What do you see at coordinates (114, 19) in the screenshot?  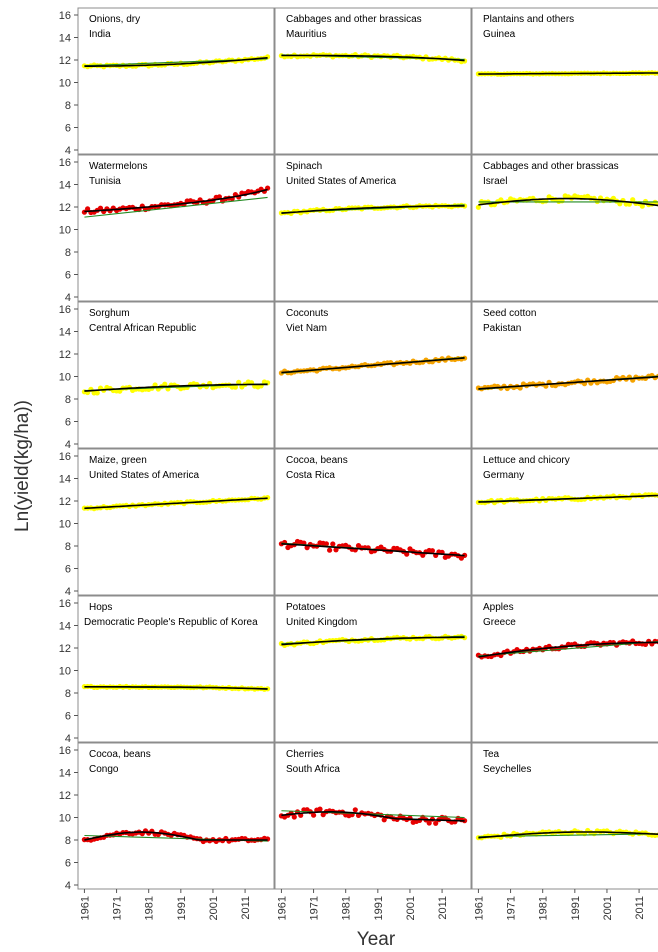 I see `panel-crop-label: Onions, dry` at bounding box center [114, 19].